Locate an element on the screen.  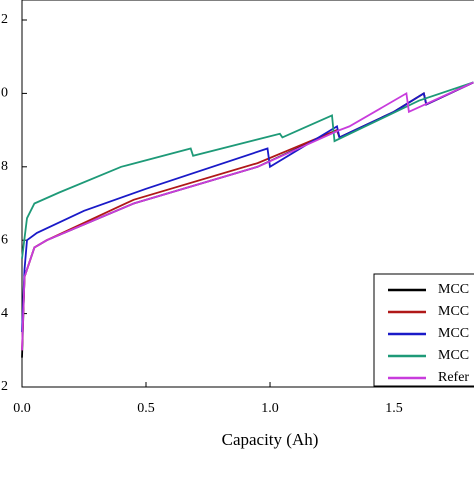
y-tick-label: 8 is located at coordinates (4, 166).